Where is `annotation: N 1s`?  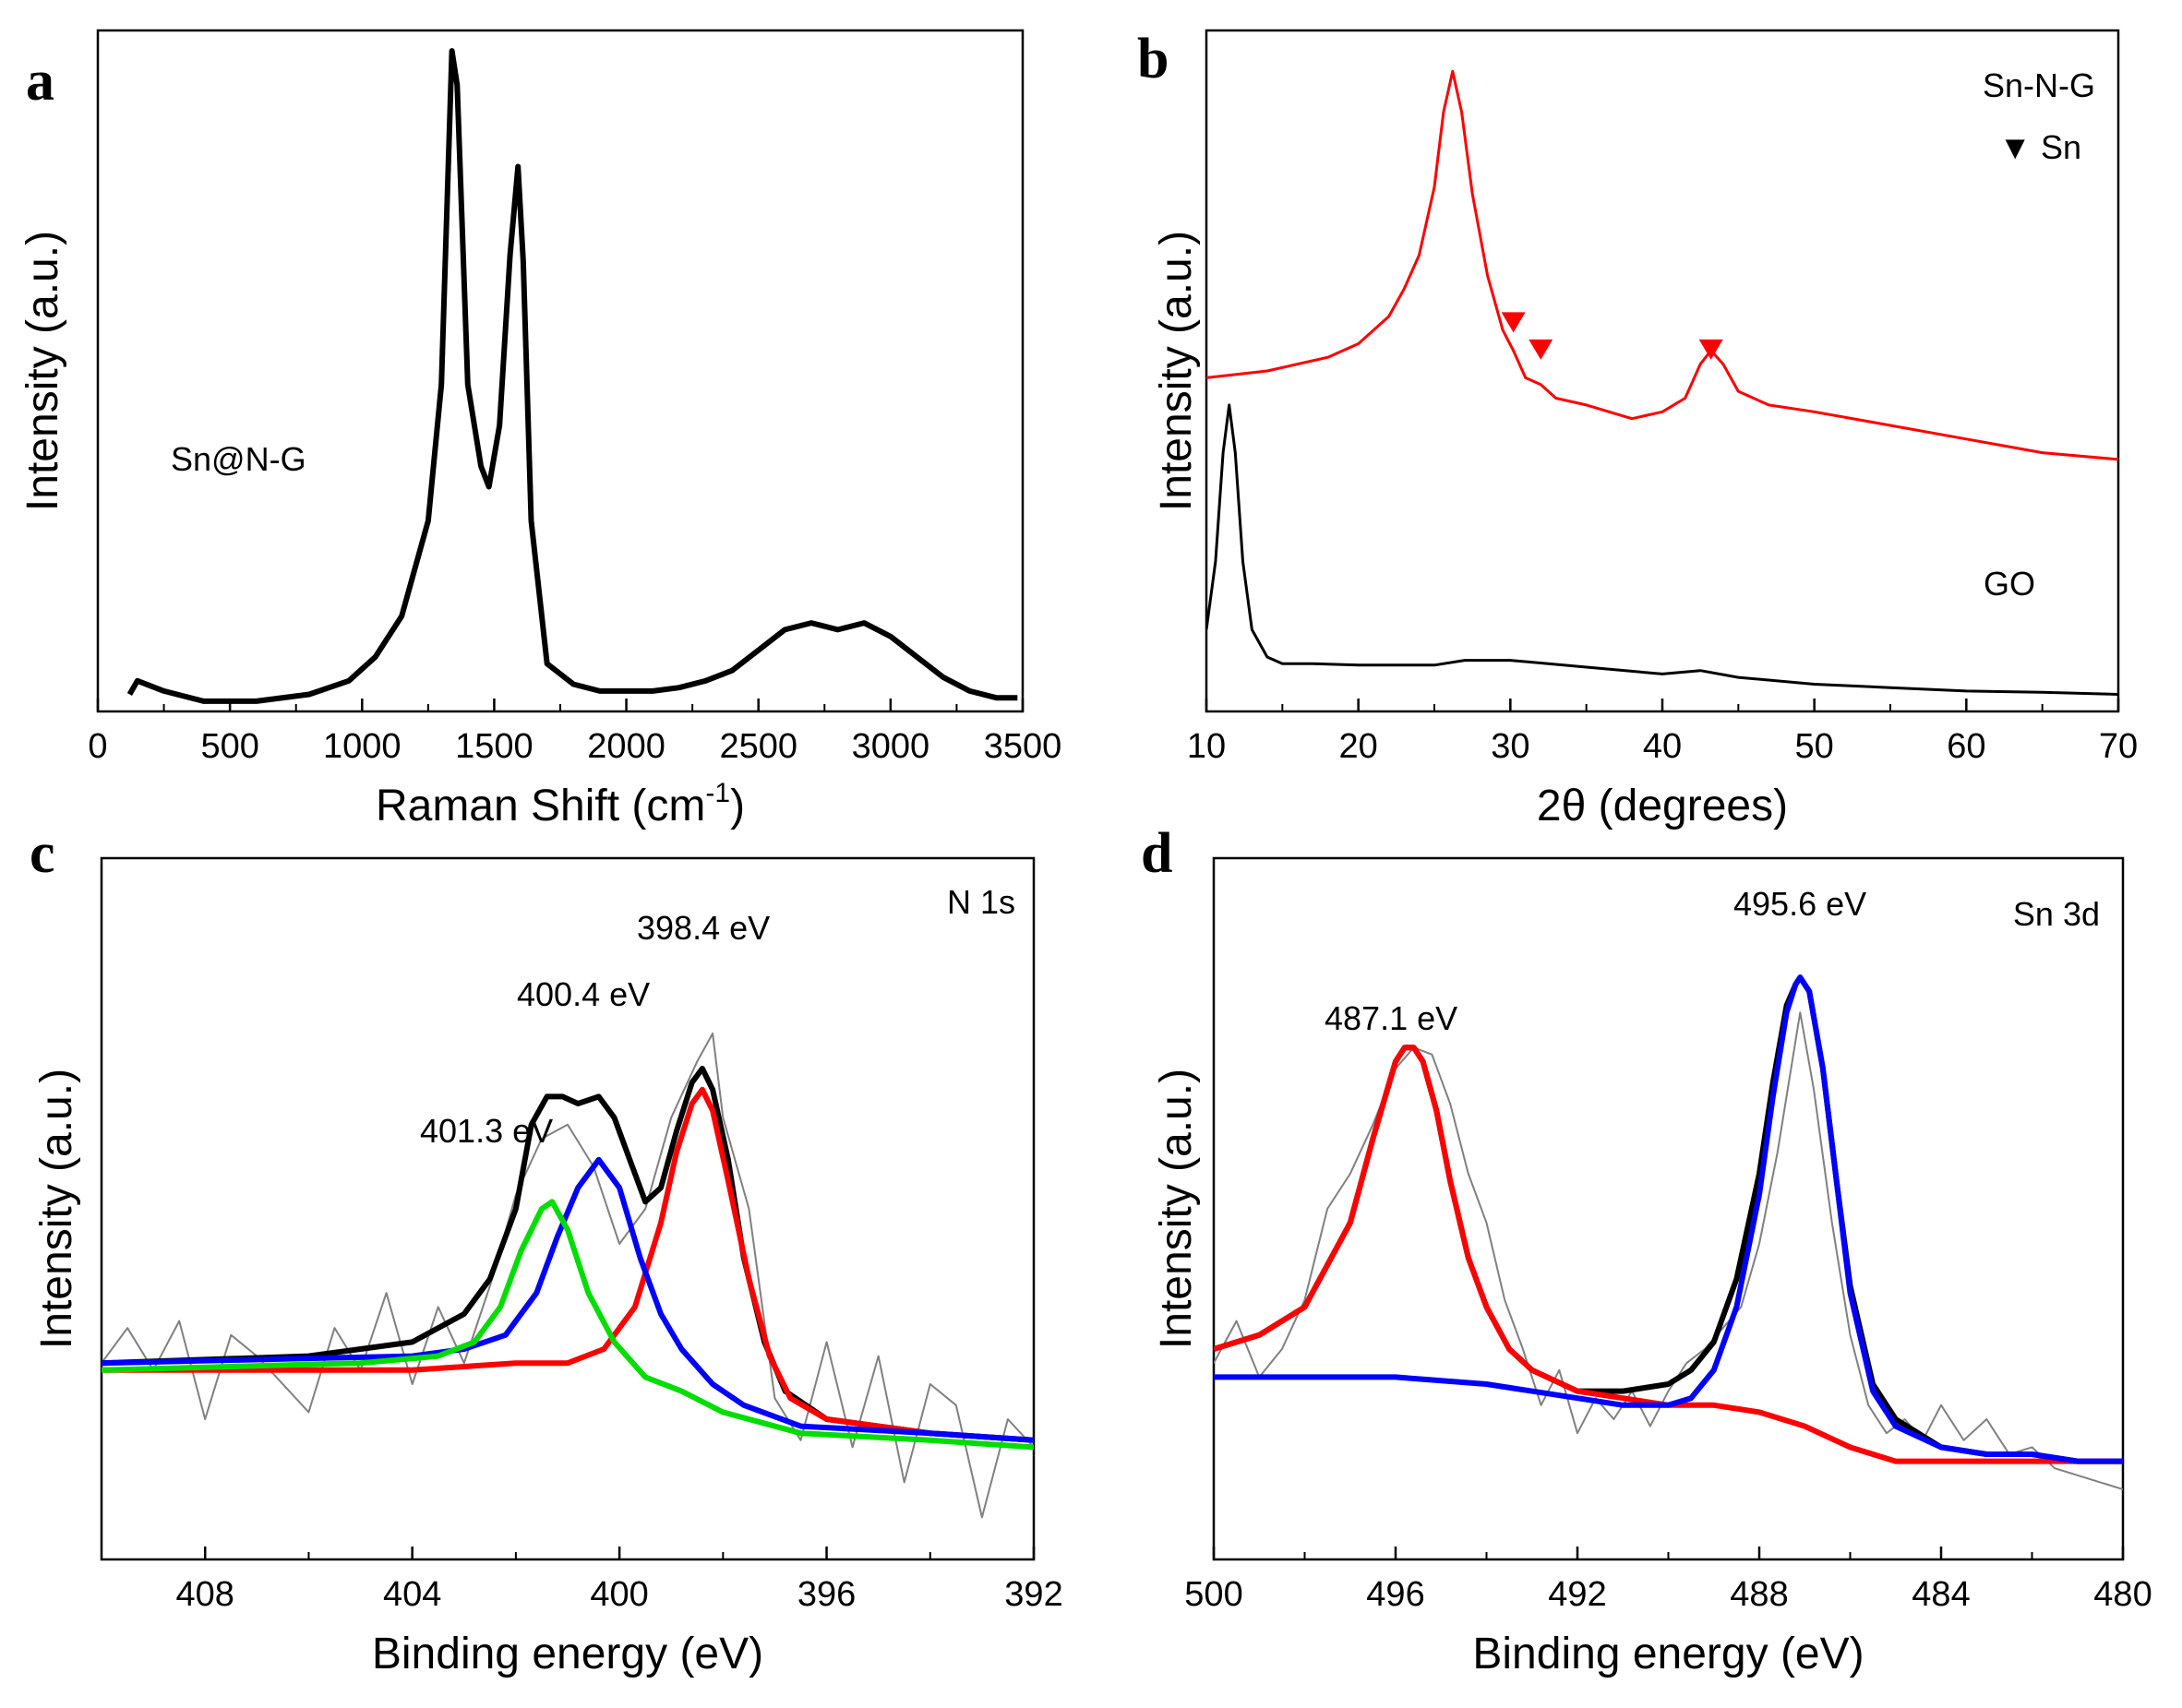 annotation: N 1s is located at coordinates (981, 902).